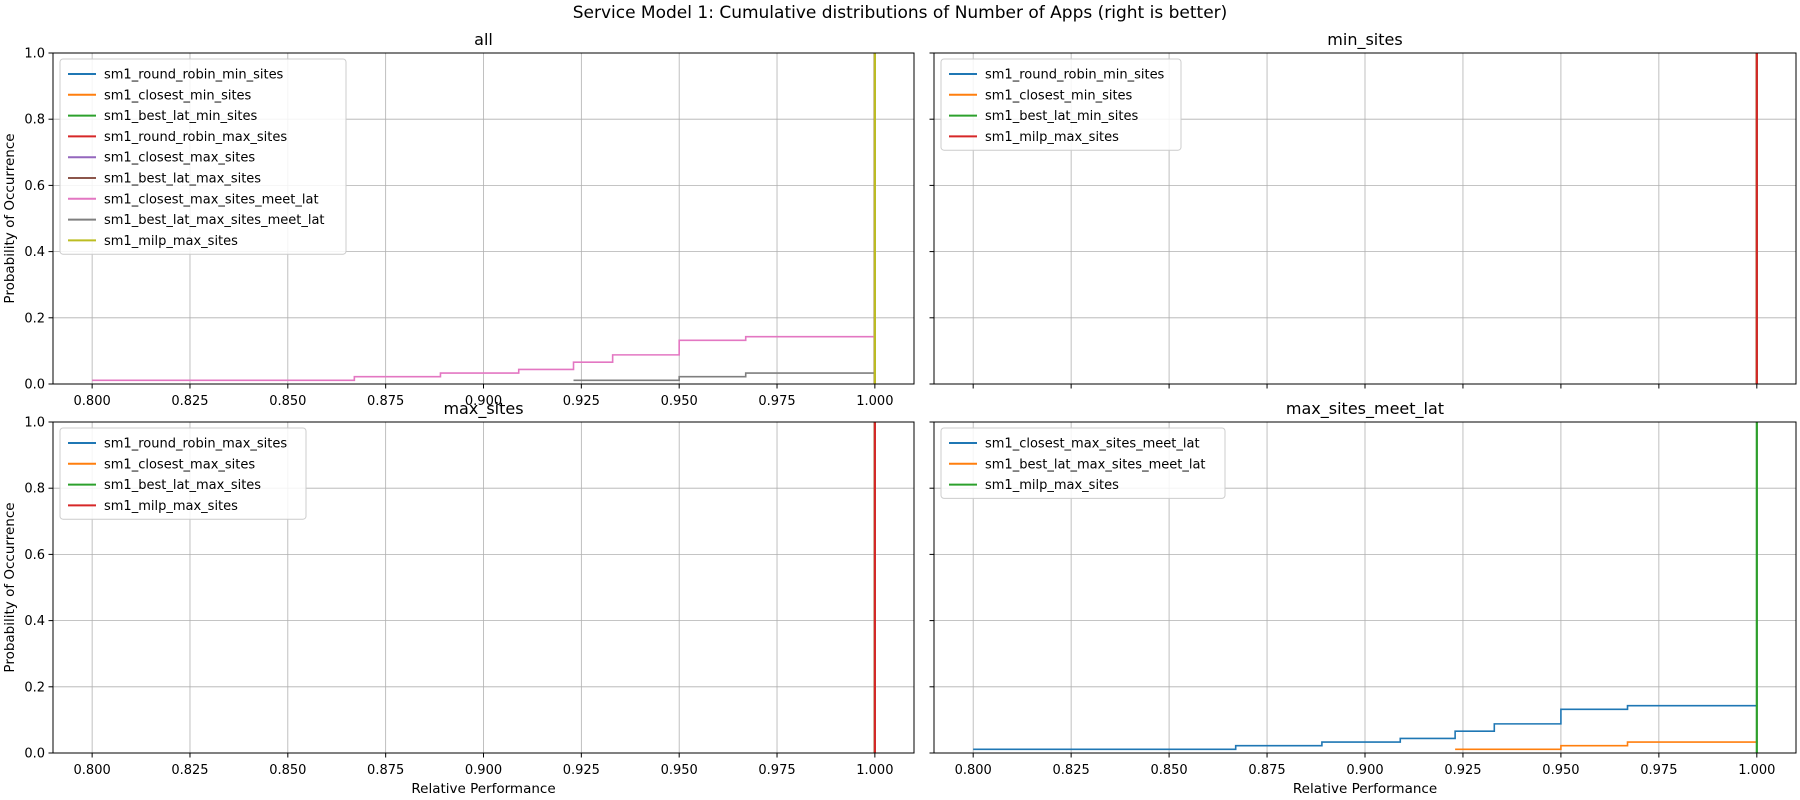  What do you see at coordinates (483, 39) in the screenshot?
I see `panel-title: all` at bounding box center [483, 39].